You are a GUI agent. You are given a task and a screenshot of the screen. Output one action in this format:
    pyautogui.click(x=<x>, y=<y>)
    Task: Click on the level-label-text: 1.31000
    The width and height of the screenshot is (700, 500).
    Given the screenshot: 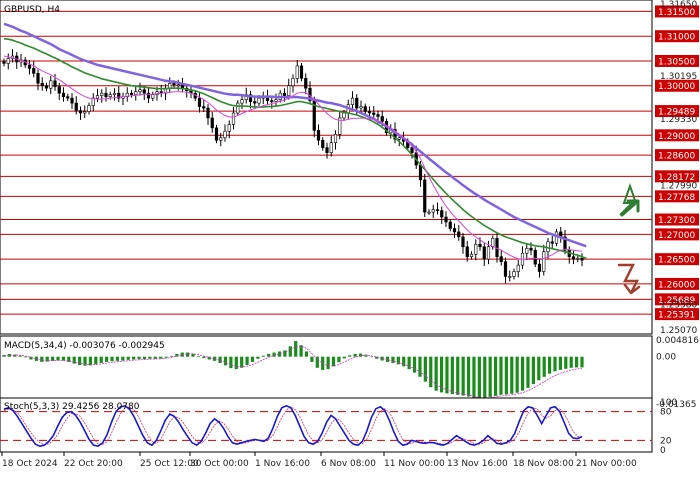 What is the action you would take?
    pyautogui.click(x=676, y=38)
    